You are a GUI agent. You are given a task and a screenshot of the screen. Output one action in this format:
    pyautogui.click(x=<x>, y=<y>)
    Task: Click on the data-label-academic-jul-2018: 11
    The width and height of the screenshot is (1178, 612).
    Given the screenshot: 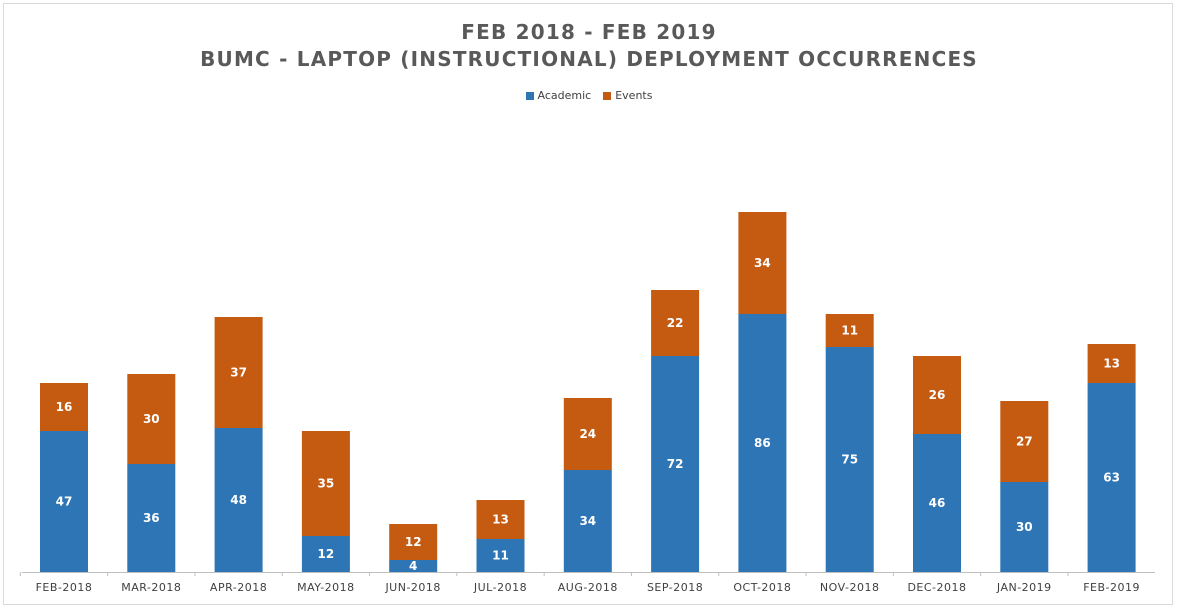 What is the action you would take?
    pyautogui.click(x=500, y=556)
    